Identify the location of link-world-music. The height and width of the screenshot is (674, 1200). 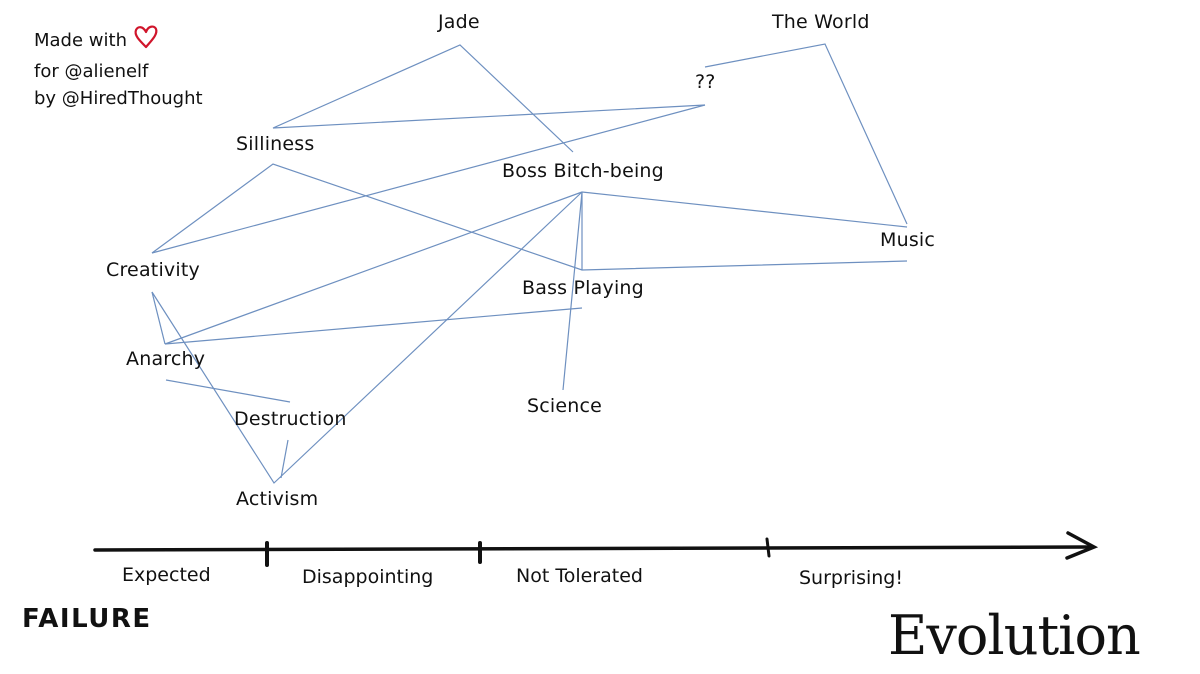
(806, 134).